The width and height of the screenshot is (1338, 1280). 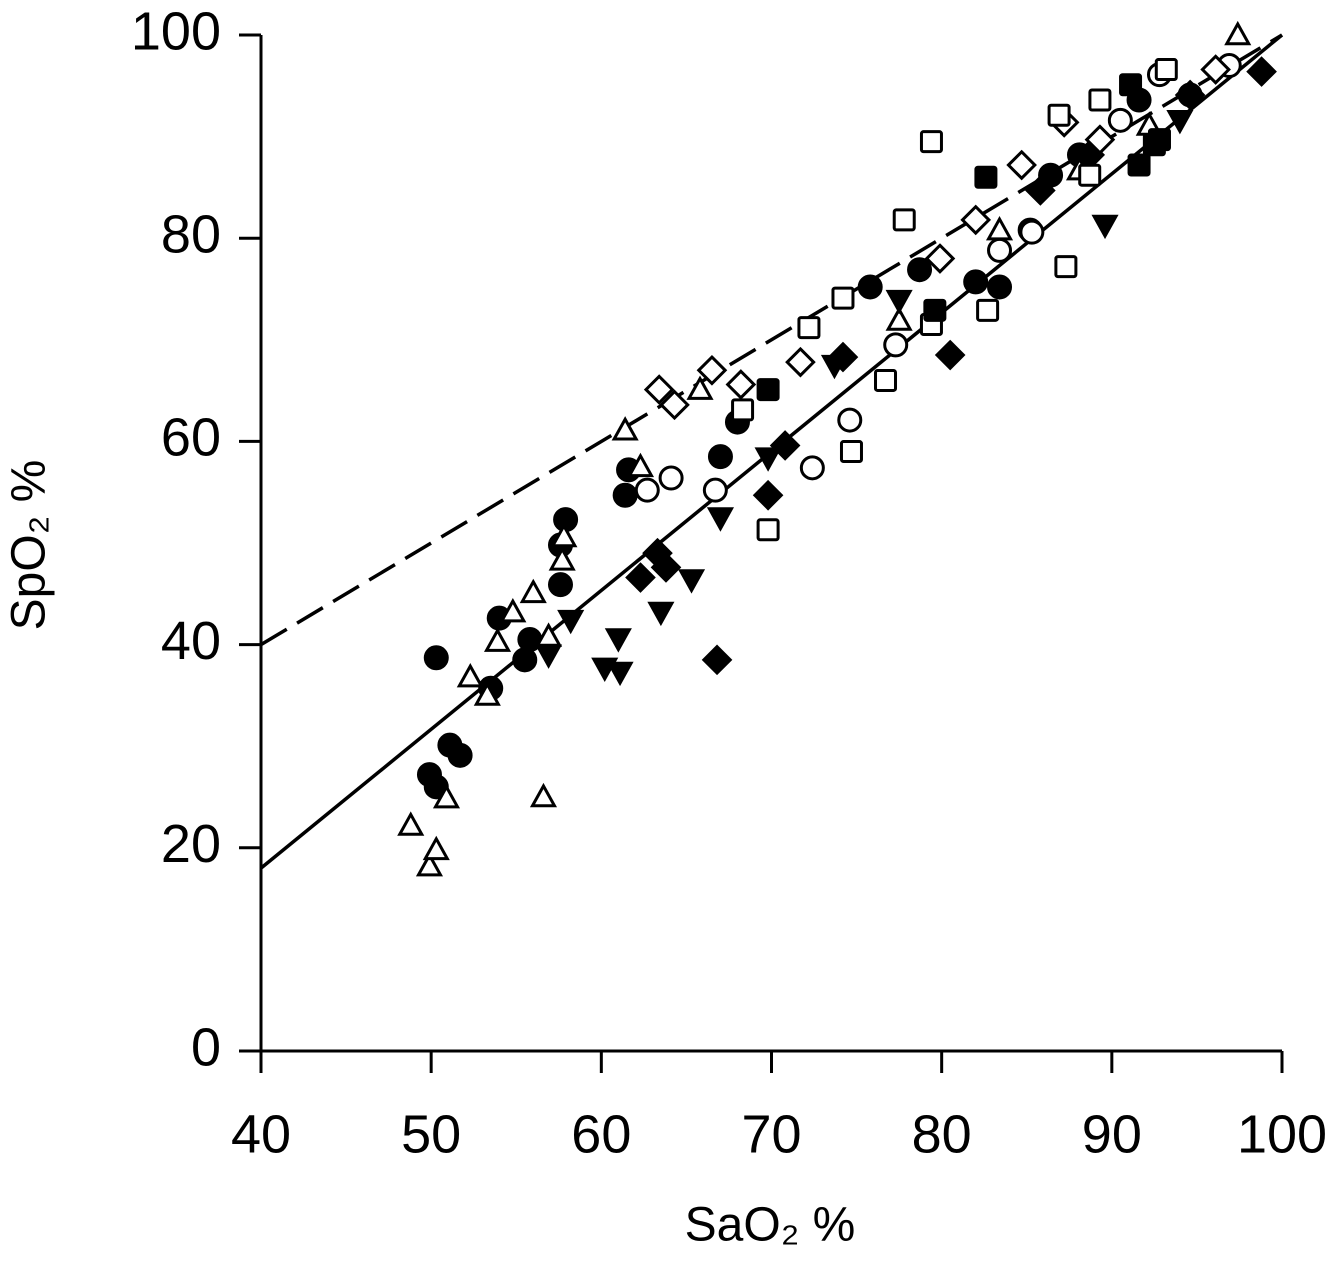 I want to click on y-axis-title: SpO₂ %, so click(x=29, y=545).